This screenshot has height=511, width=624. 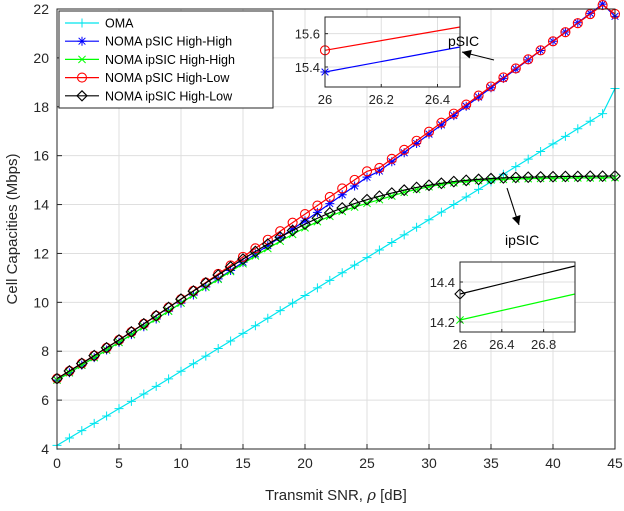 What do you see at coordinates (307, 67) in the screenshot?
I see `inset-y-tick-label: 15.4` at bounding box center [307, 67].